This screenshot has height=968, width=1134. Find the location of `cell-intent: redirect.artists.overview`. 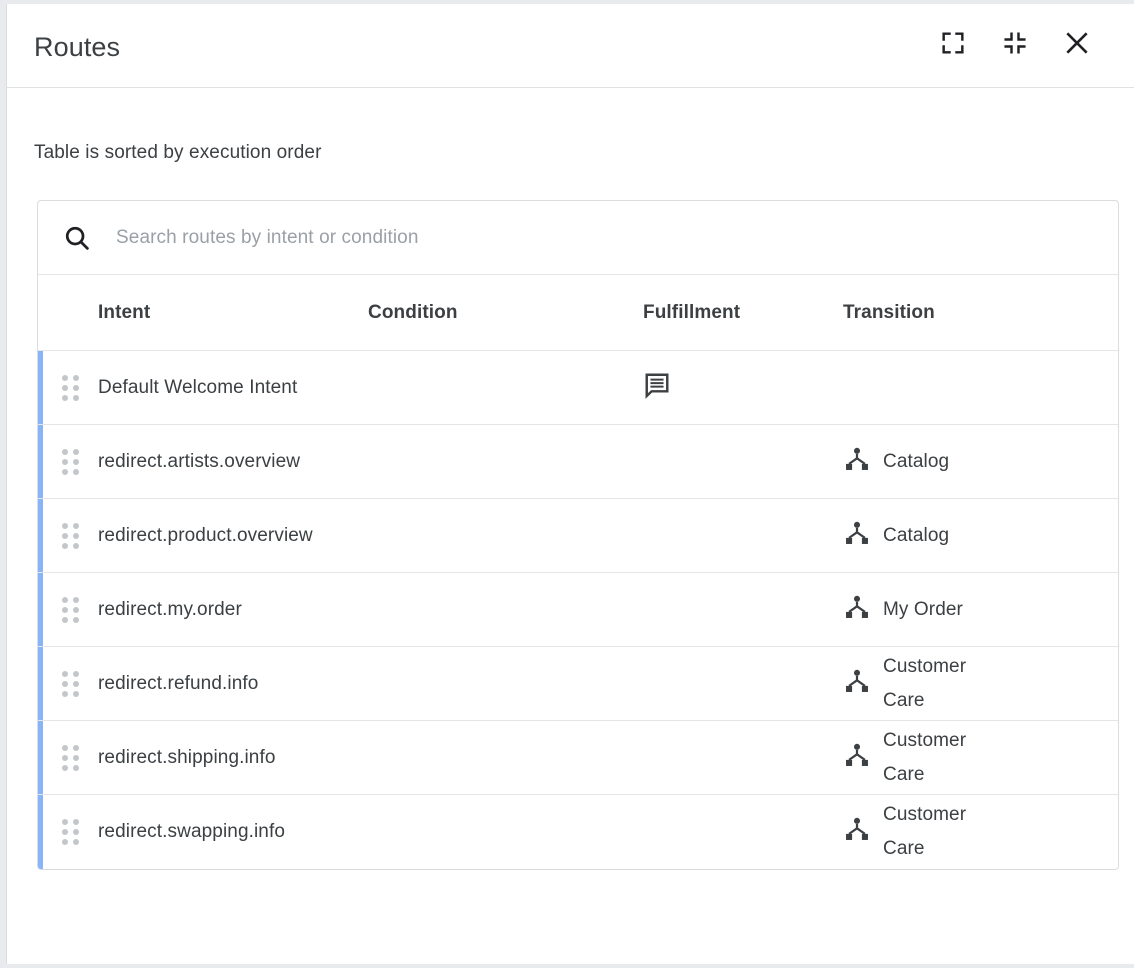

cell-intent: redirect.artists.overview is located at coordinates (233, 461).